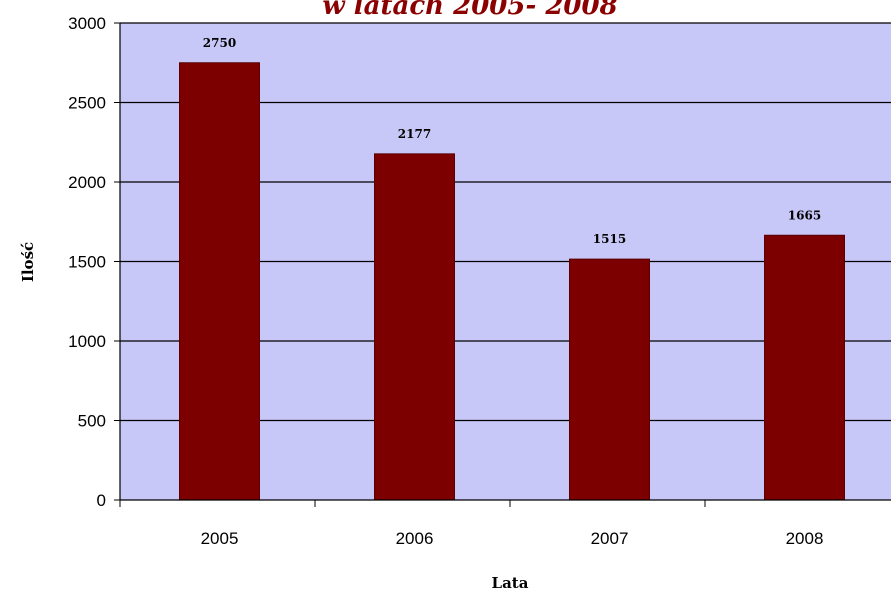 Image resolution: width=891 pixels, height=594 pixels. What do you see at coordinates (219, 43) in the screenshot?
I see `data-label: 2750` at bounding box center [219, 43].